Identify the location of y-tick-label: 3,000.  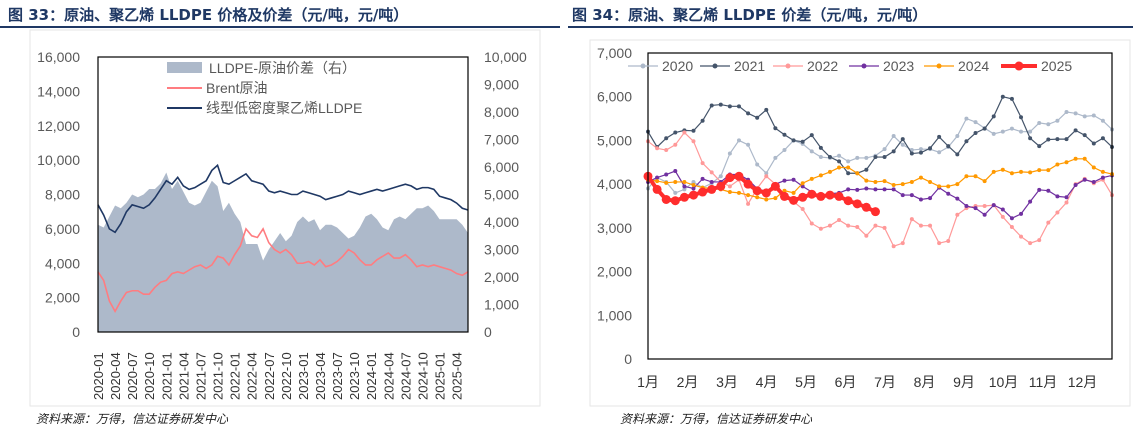
(614, 228).